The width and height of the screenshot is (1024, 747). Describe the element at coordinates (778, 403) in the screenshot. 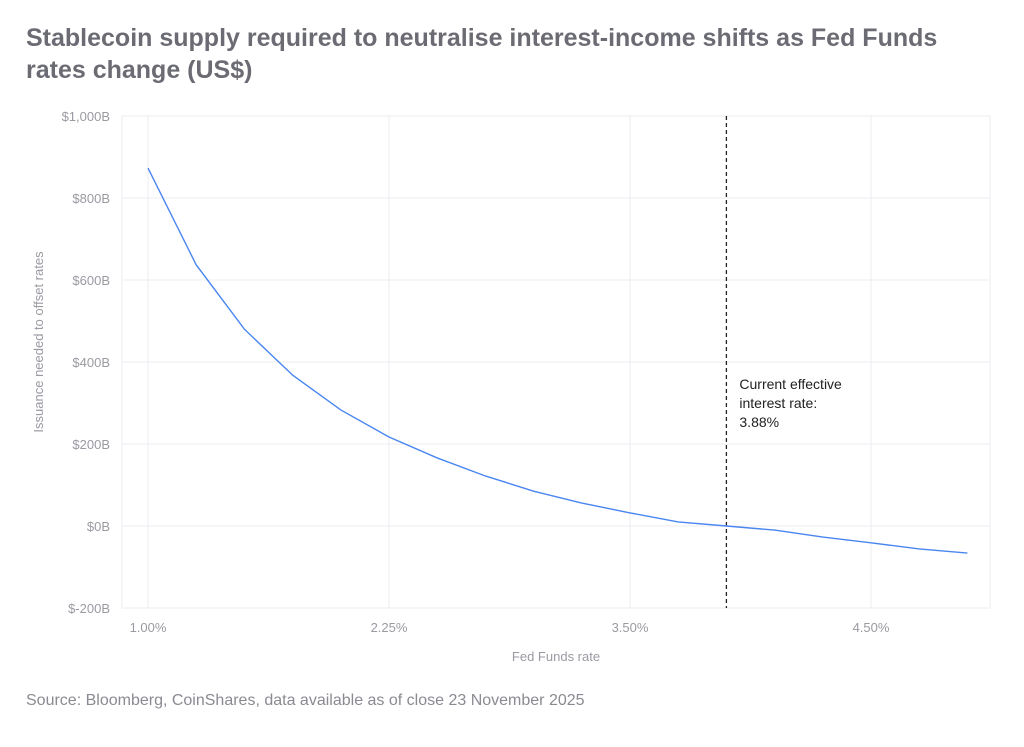

I see `annotation-text: interest rate:` at that location.